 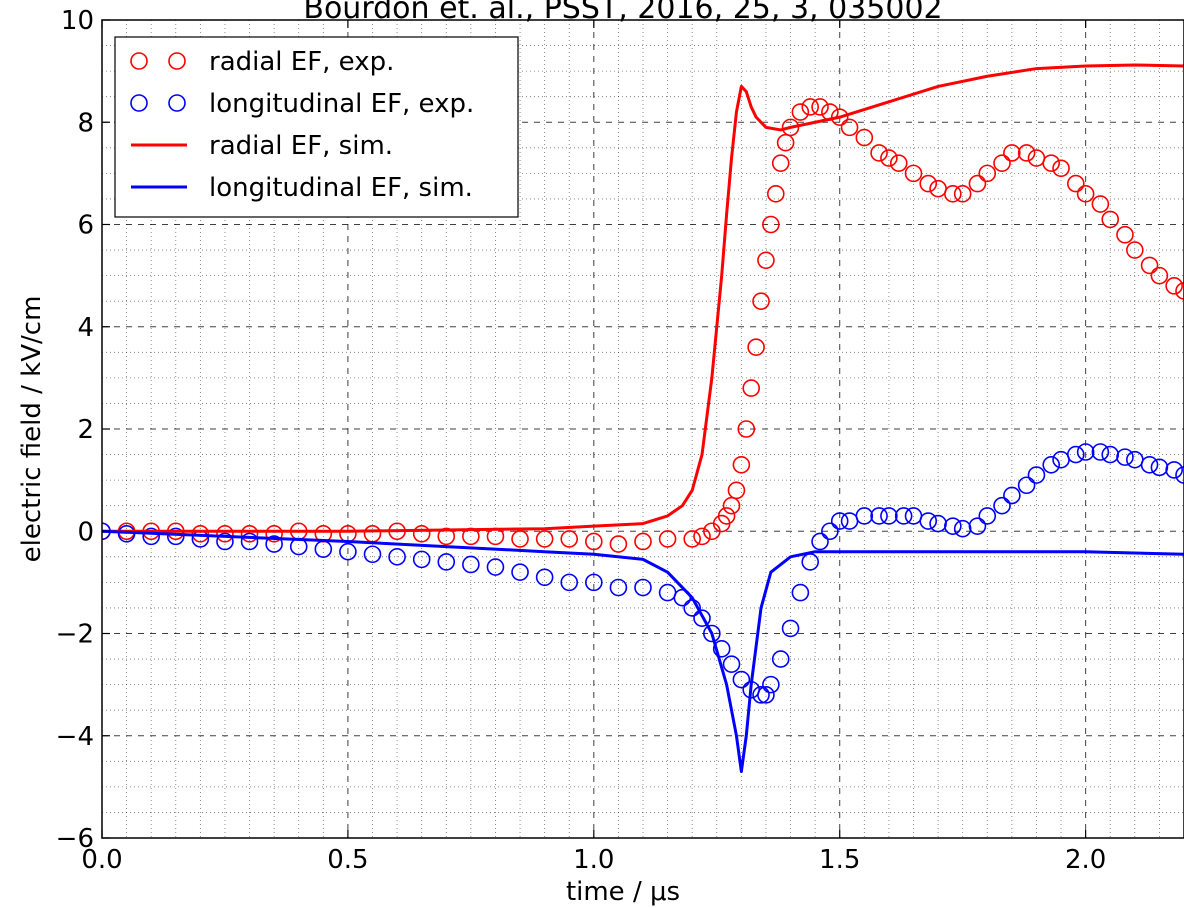 I want to click on y-tick-label: 8, so click(x=85, y=123).